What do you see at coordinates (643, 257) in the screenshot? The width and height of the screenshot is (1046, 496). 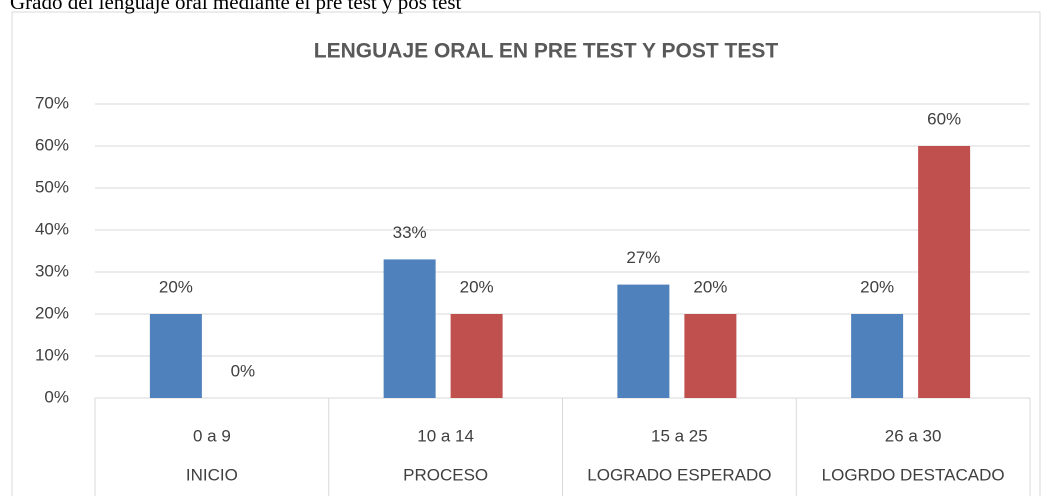 I see `data-label: 27%` at bounding box center [643, 257].